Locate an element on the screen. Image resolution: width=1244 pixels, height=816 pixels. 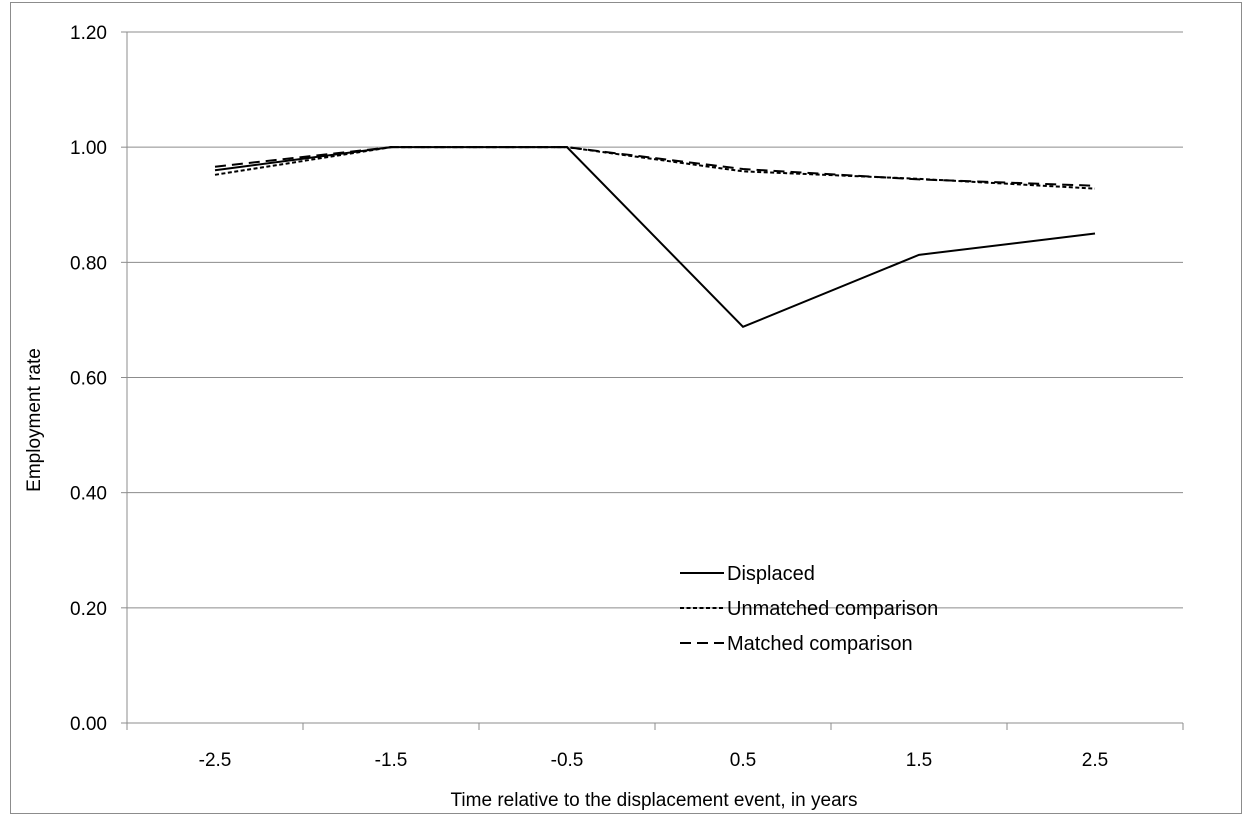
x-tick-label: -2.5 is located at coordinates (215, 760).